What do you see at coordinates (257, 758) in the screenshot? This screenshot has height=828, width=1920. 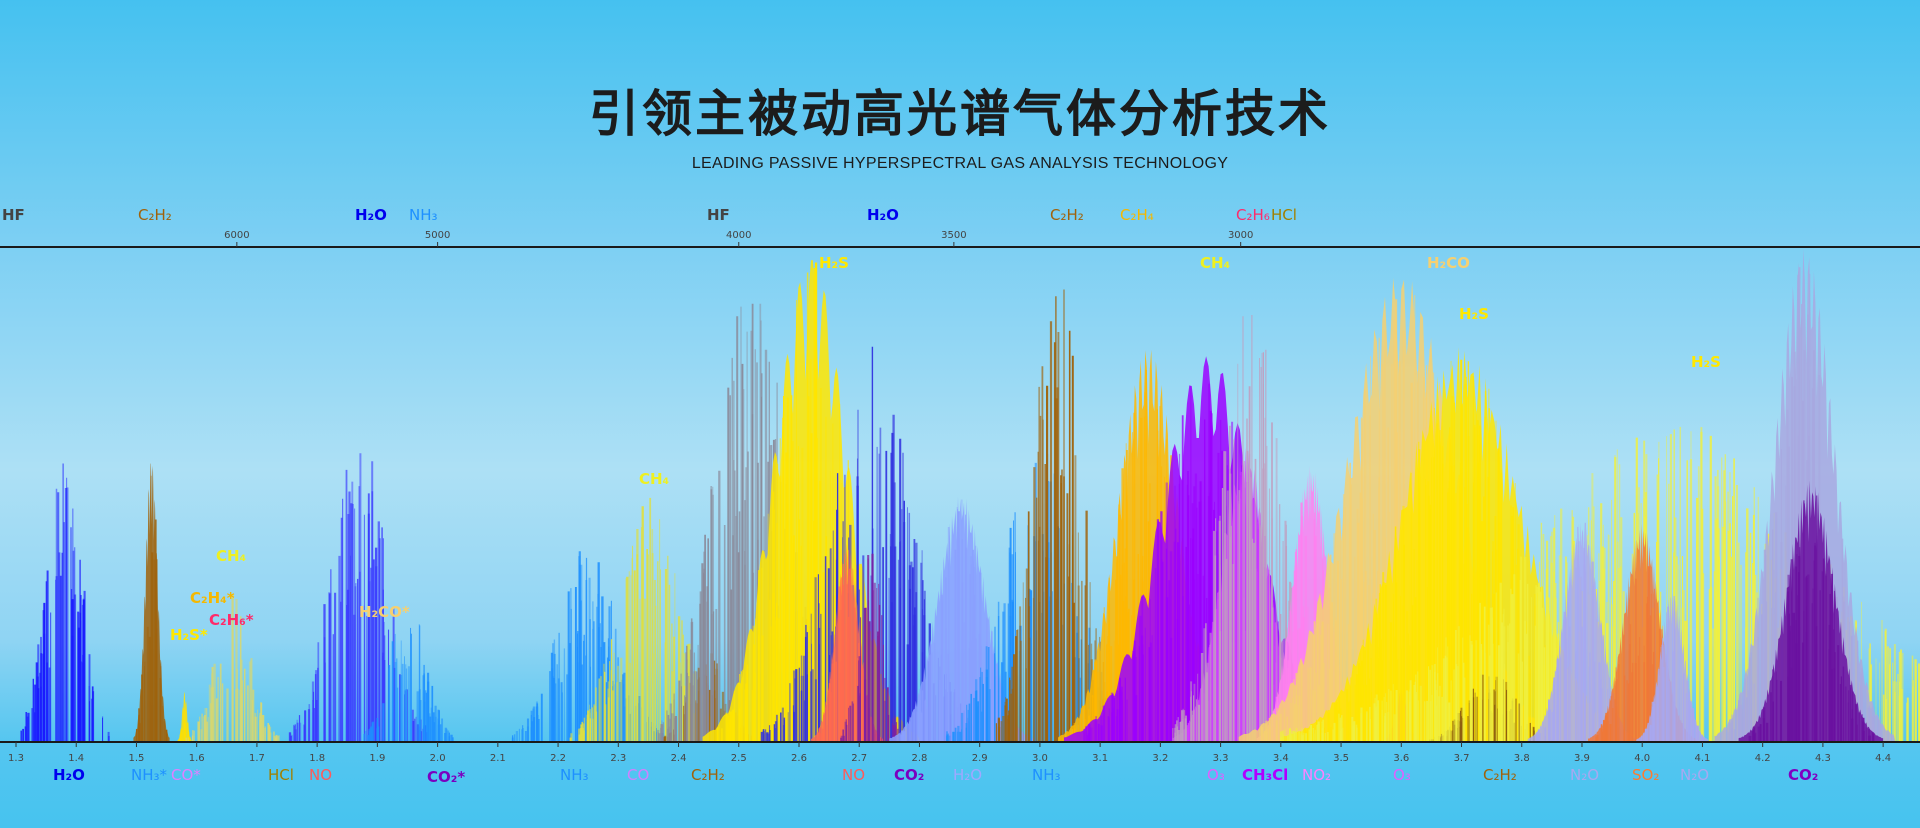 I see `bottom-tick-label: 1.7` at bounding box center [257, 758].